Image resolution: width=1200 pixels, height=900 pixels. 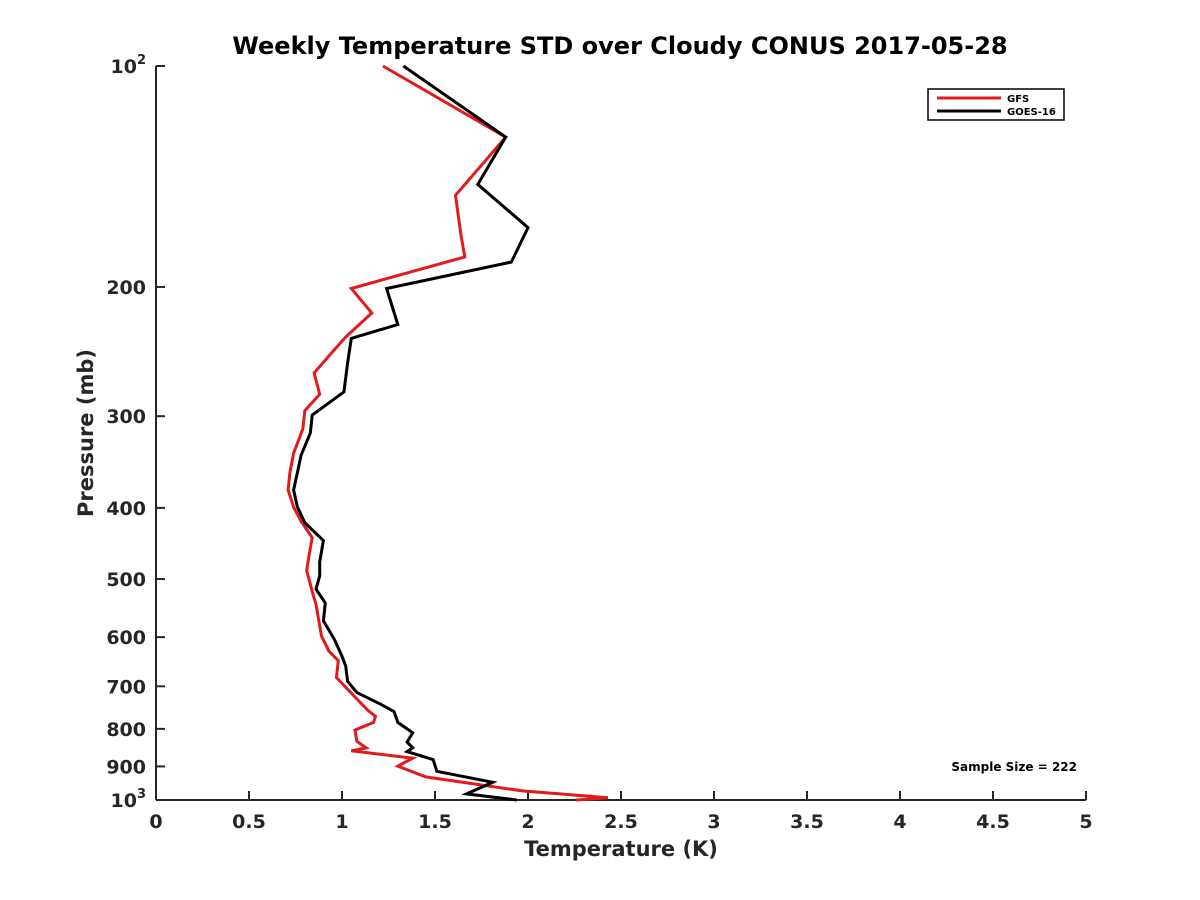 I want to click on y-tick-label: 300, so click(x=126, y=417).